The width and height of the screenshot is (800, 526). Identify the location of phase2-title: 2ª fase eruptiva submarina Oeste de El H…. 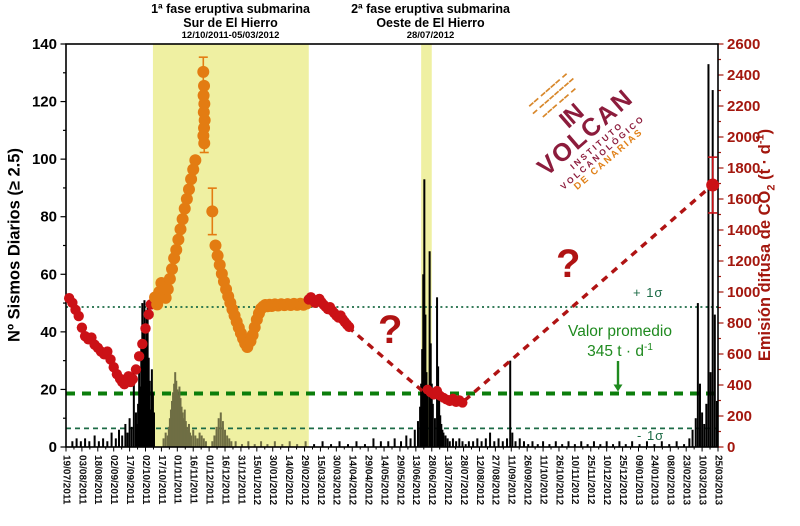
(430, 22).